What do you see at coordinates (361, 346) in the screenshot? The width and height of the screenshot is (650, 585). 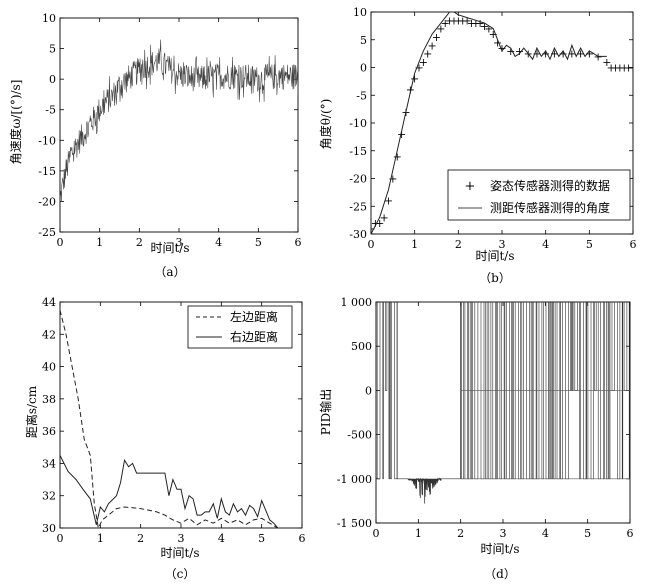 I see `y-tick-label: 500` at bounding box center [361, 346].